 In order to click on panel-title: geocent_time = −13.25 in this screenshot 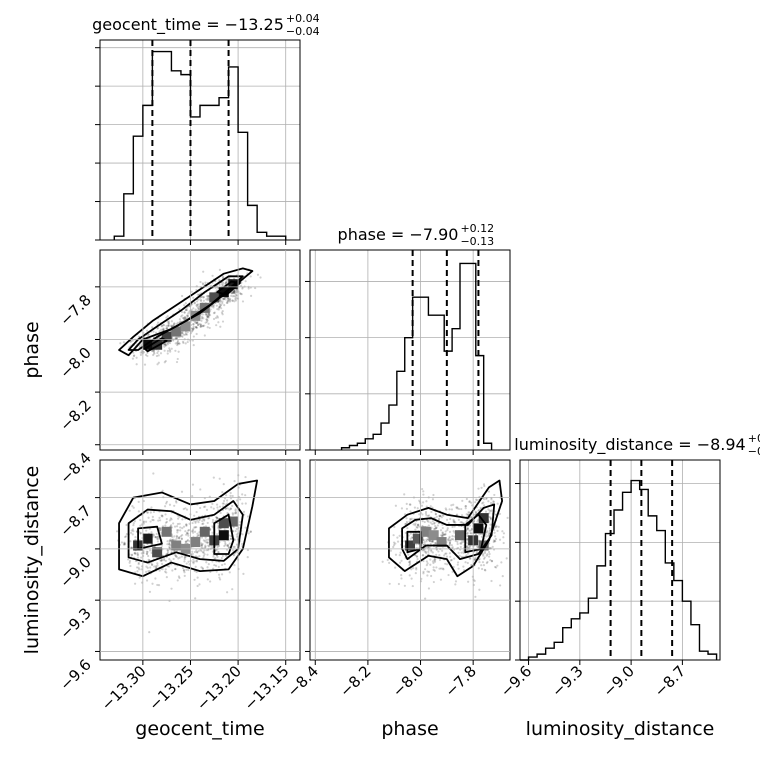, I will do `click(188, 25)`.